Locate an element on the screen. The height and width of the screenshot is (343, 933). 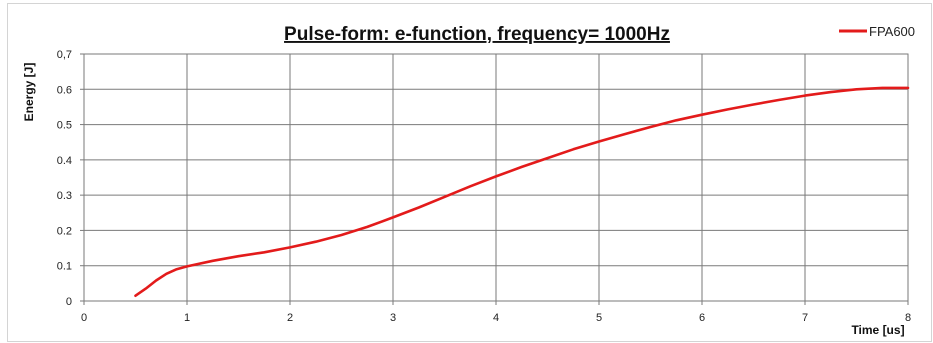
y-tick-label-2: 0.2 is located at coordinates (64, 231).